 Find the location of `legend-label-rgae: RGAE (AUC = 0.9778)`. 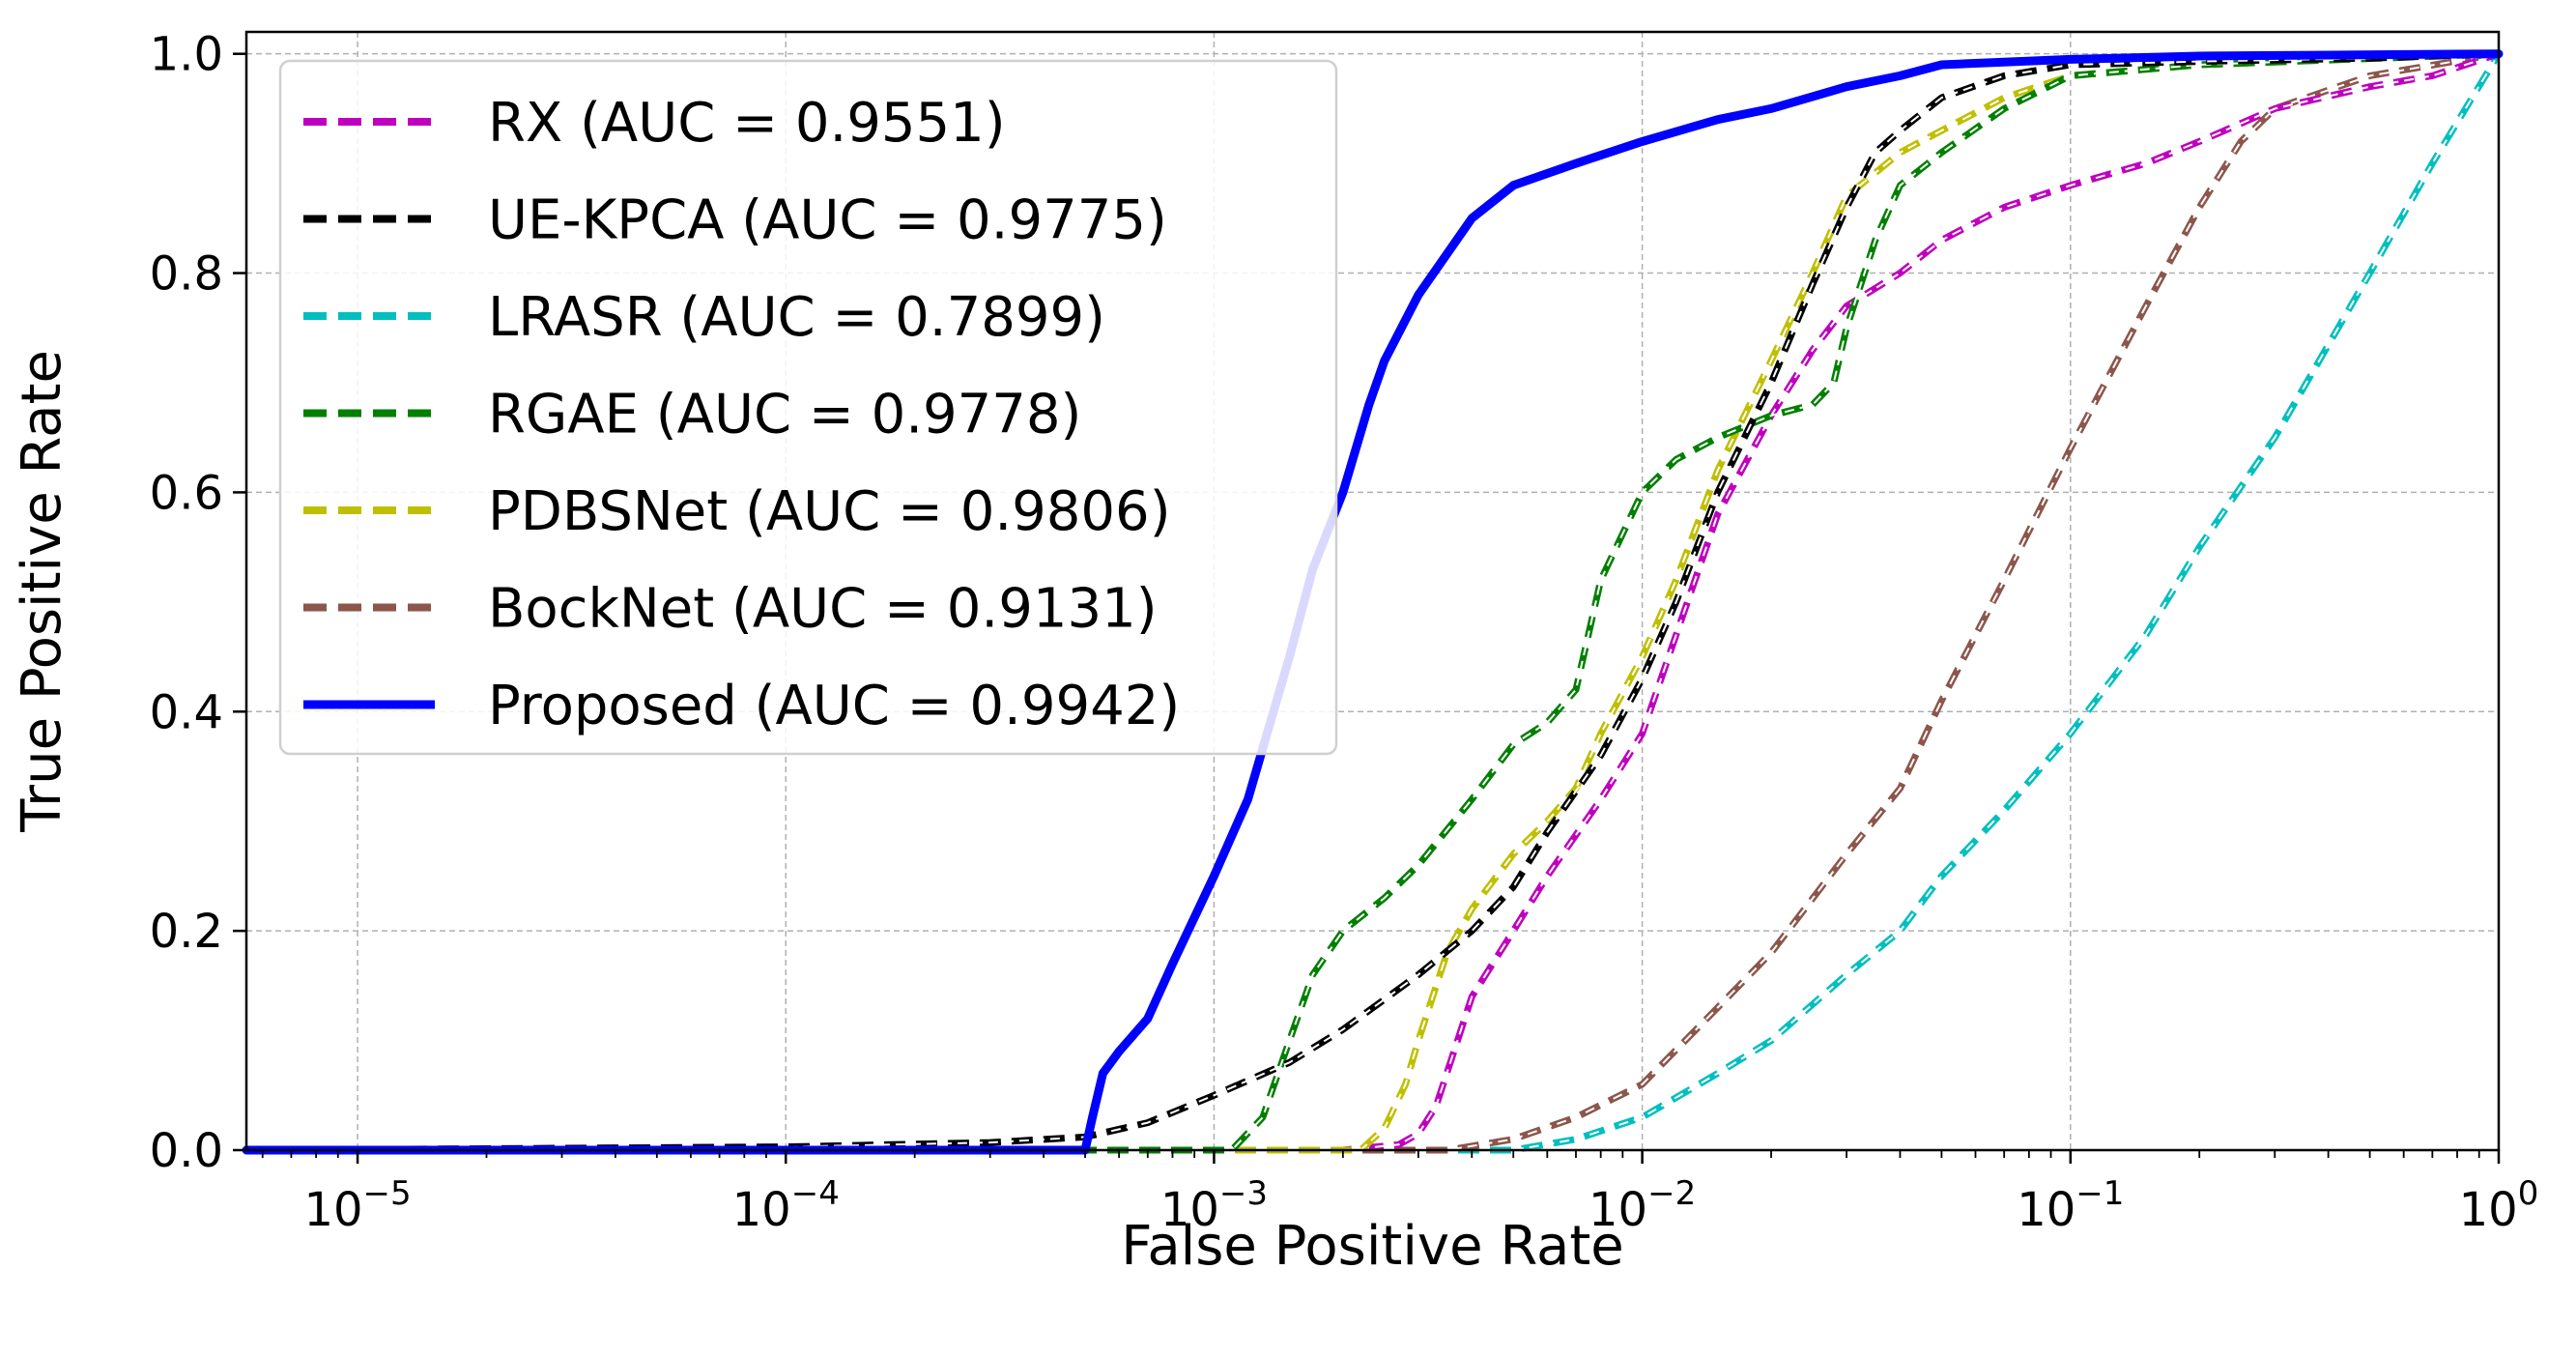

legend-label-rgae: RGAE (AUC = 0.9778) is located at coordinates (785, 415).